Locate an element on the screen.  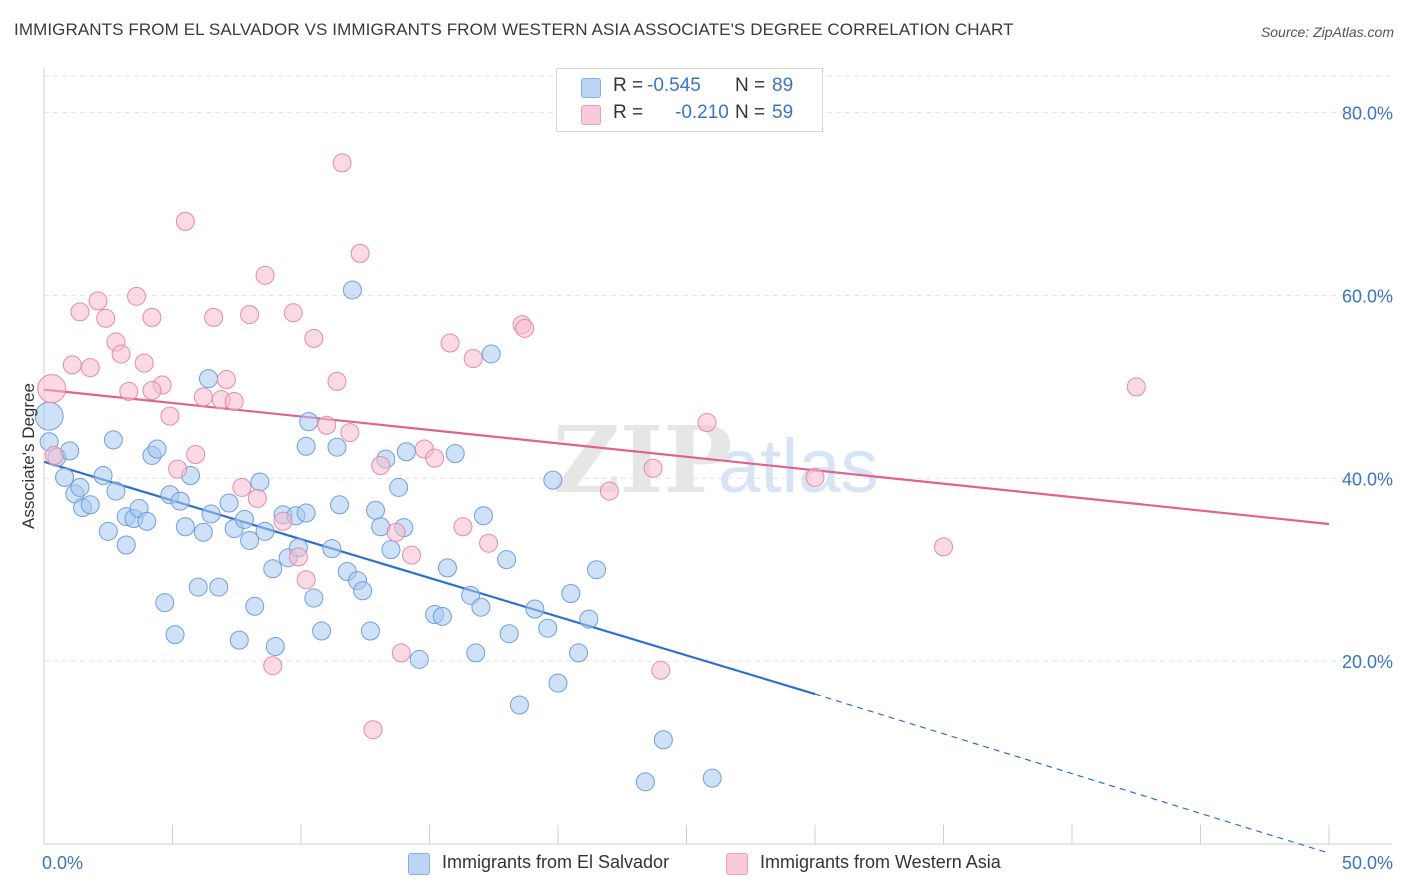
x-tick-label-max: 50.0% is located at coordinates (1367, 863).